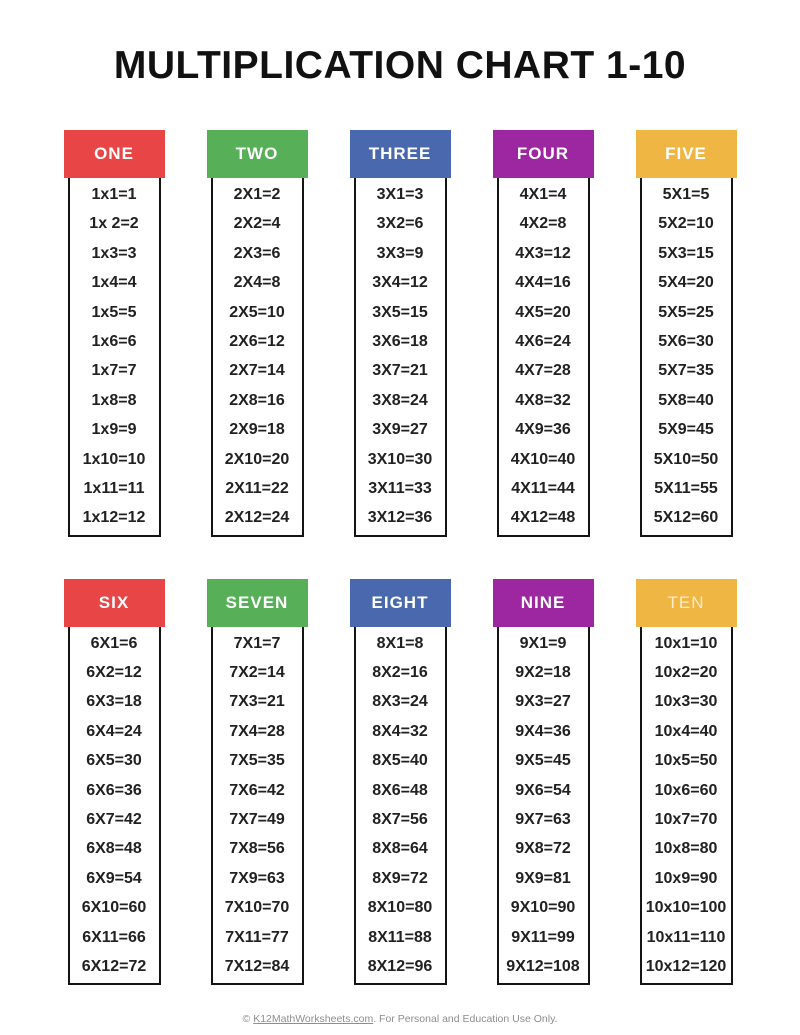 Image resolution: width=800 pixels, height=1035 pixels. I want to click on fact-row: 8X11=88, so click(400, 937).